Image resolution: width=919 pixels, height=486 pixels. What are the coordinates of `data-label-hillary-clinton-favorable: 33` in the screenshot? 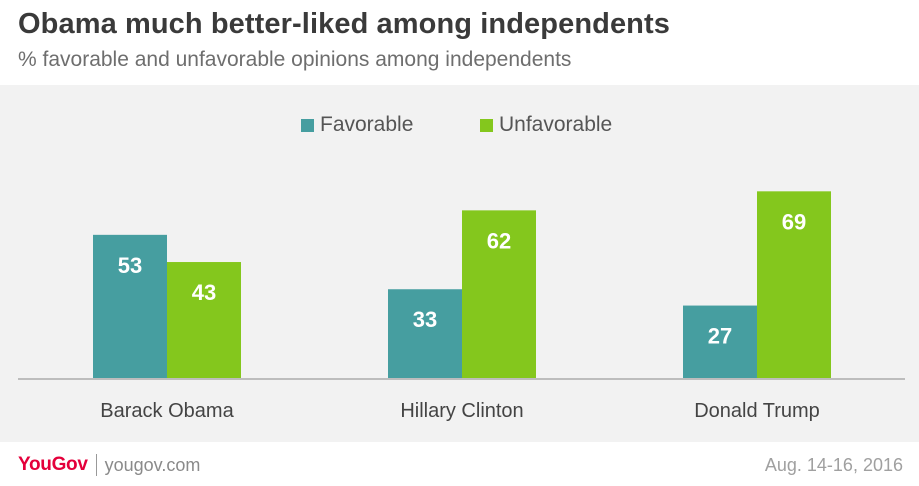 It's located at (425, 319).